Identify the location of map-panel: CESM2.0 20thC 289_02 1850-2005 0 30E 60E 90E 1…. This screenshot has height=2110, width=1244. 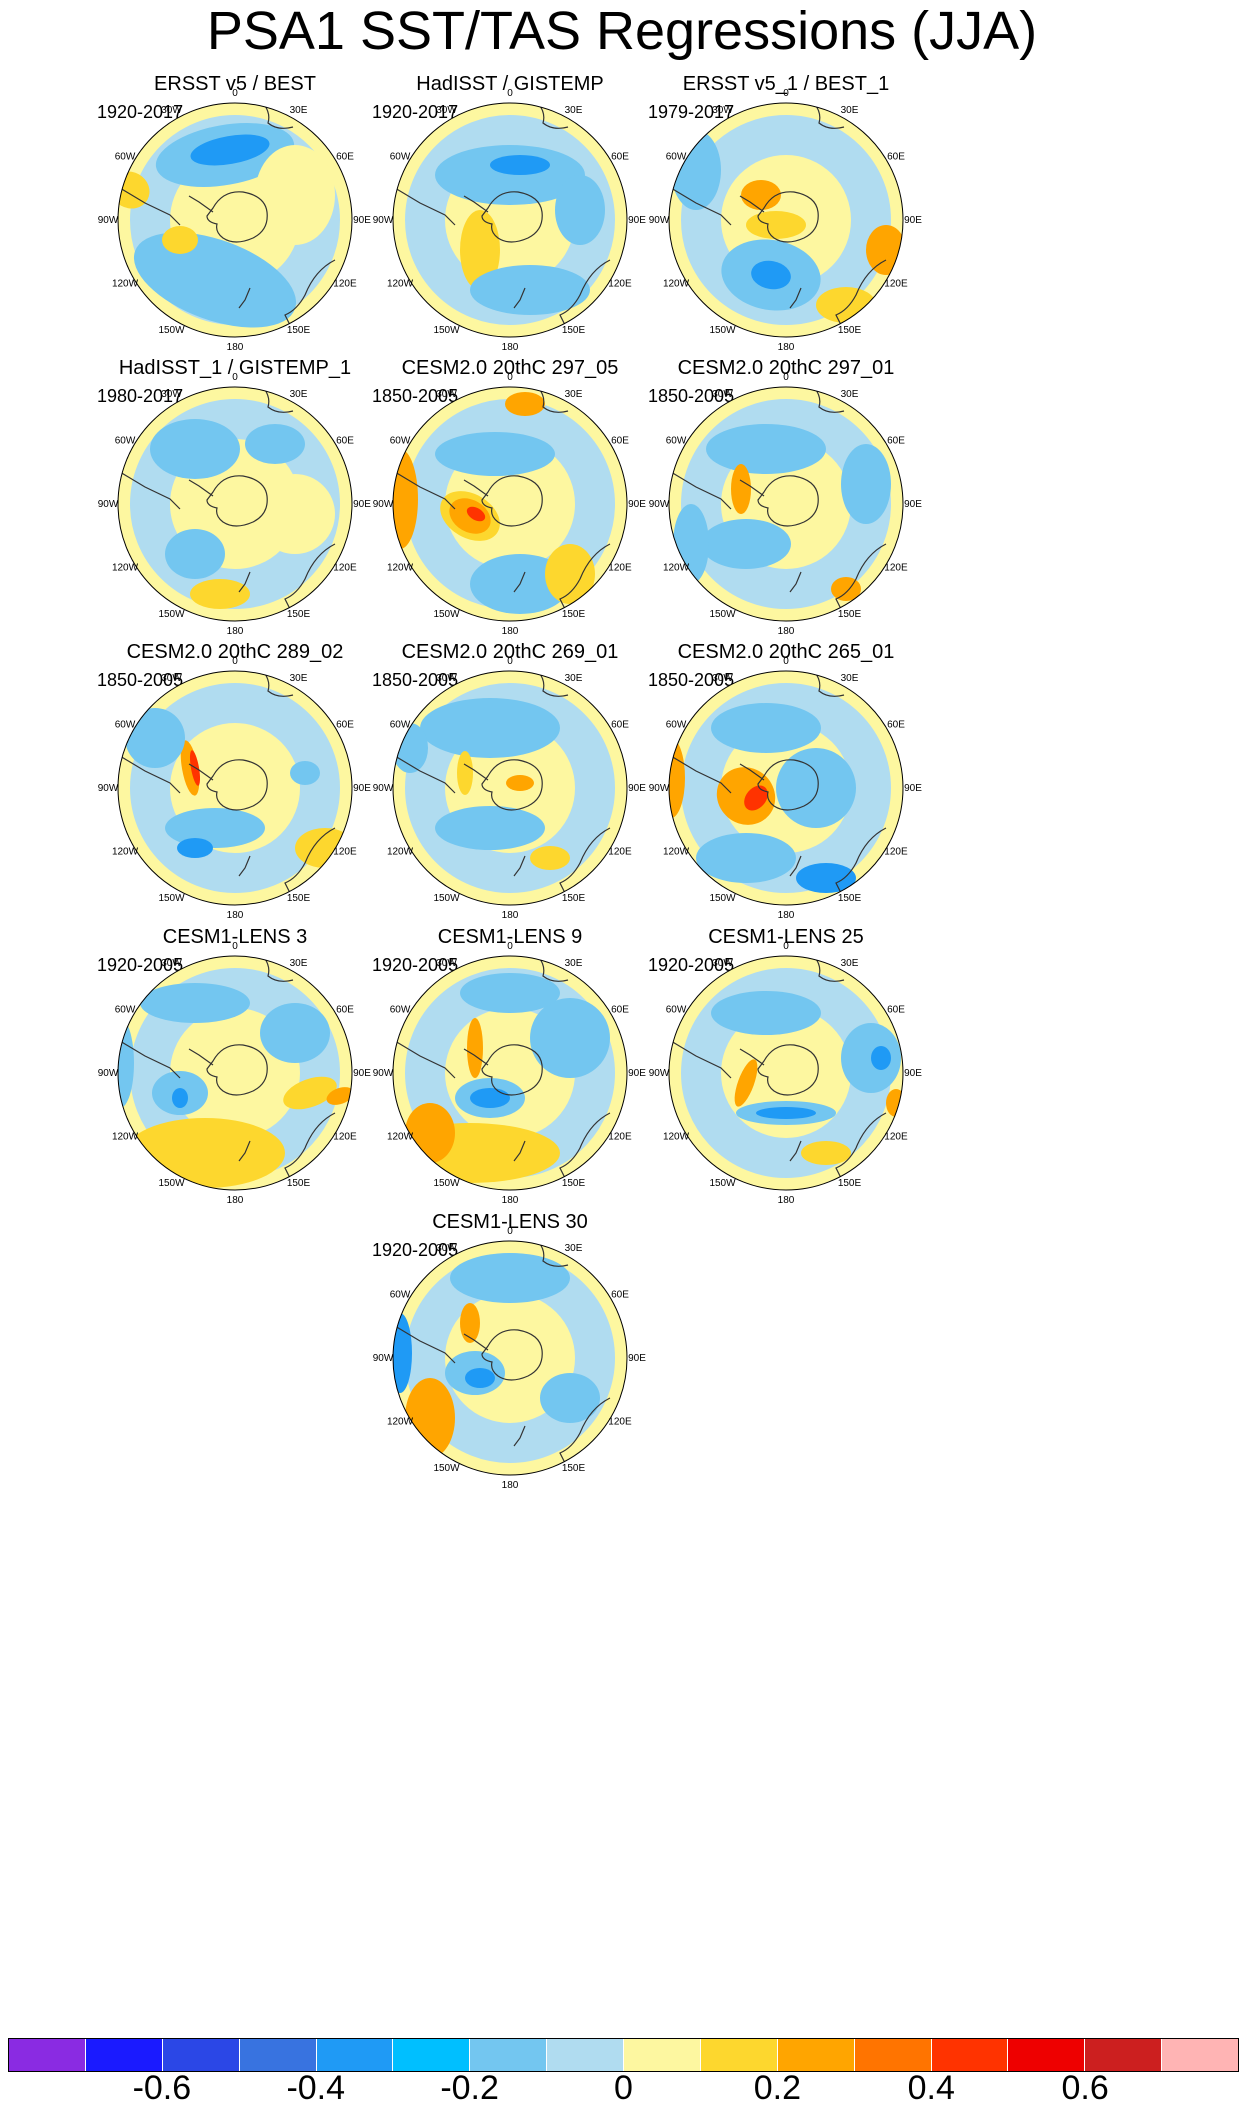
(235, 827).